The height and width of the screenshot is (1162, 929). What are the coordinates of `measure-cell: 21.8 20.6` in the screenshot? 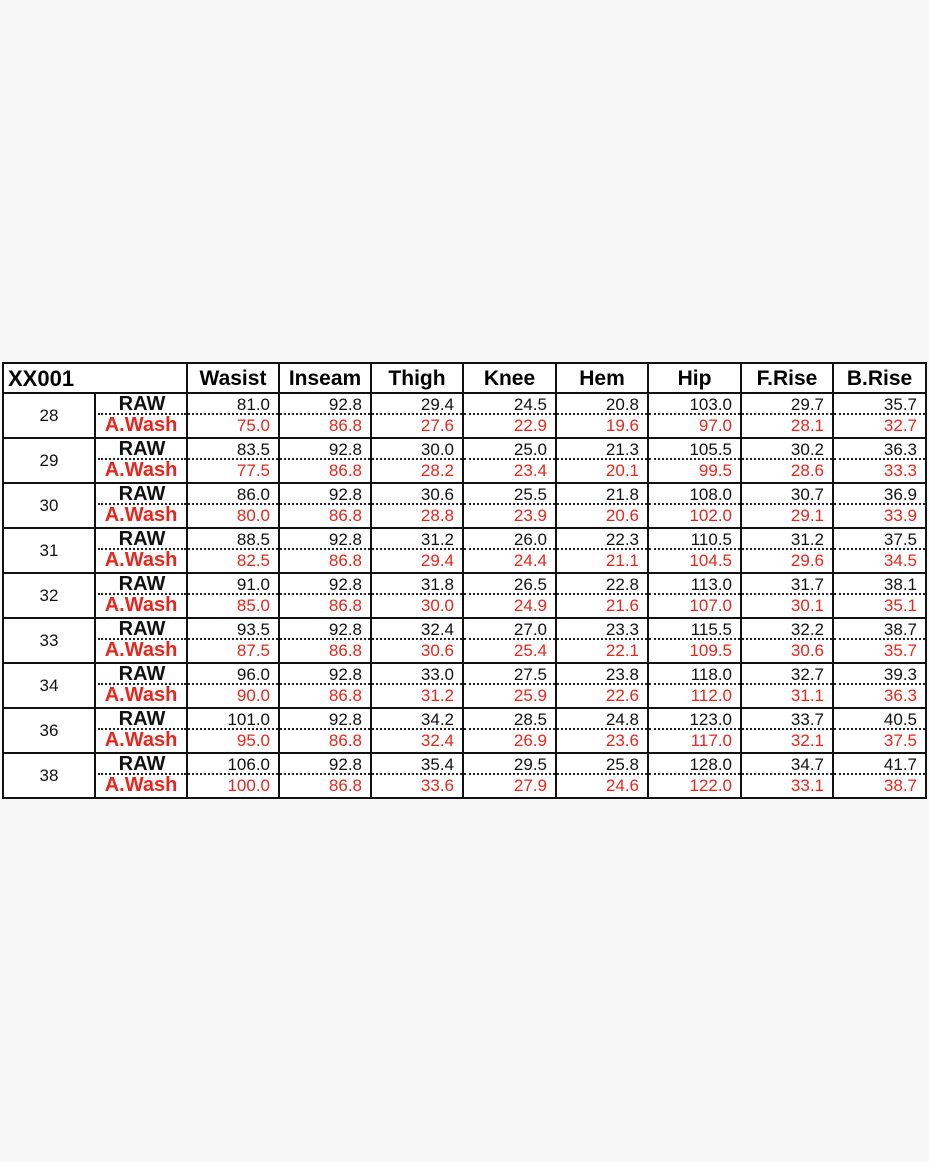 It's located at (602, 505).